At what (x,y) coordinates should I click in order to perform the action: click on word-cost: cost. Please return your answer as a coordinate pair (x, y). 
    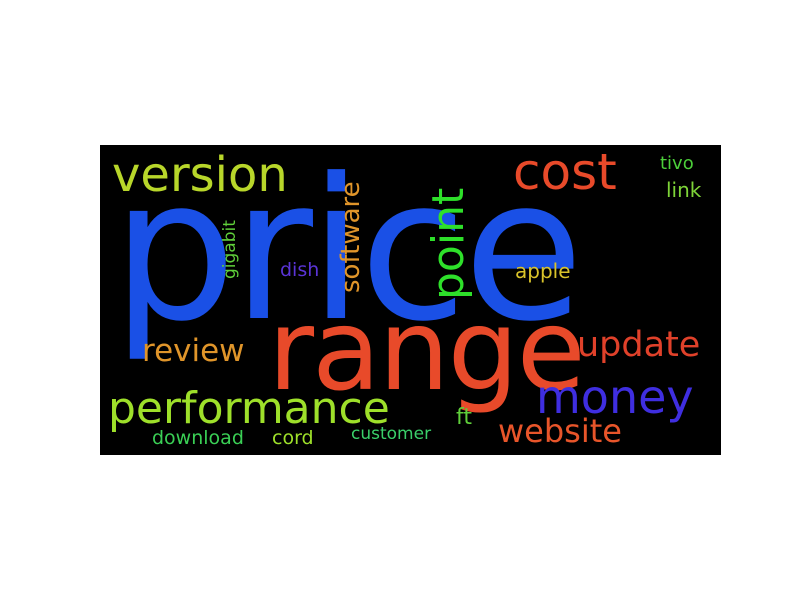
    Looking at the image, I should click on (565, 173).